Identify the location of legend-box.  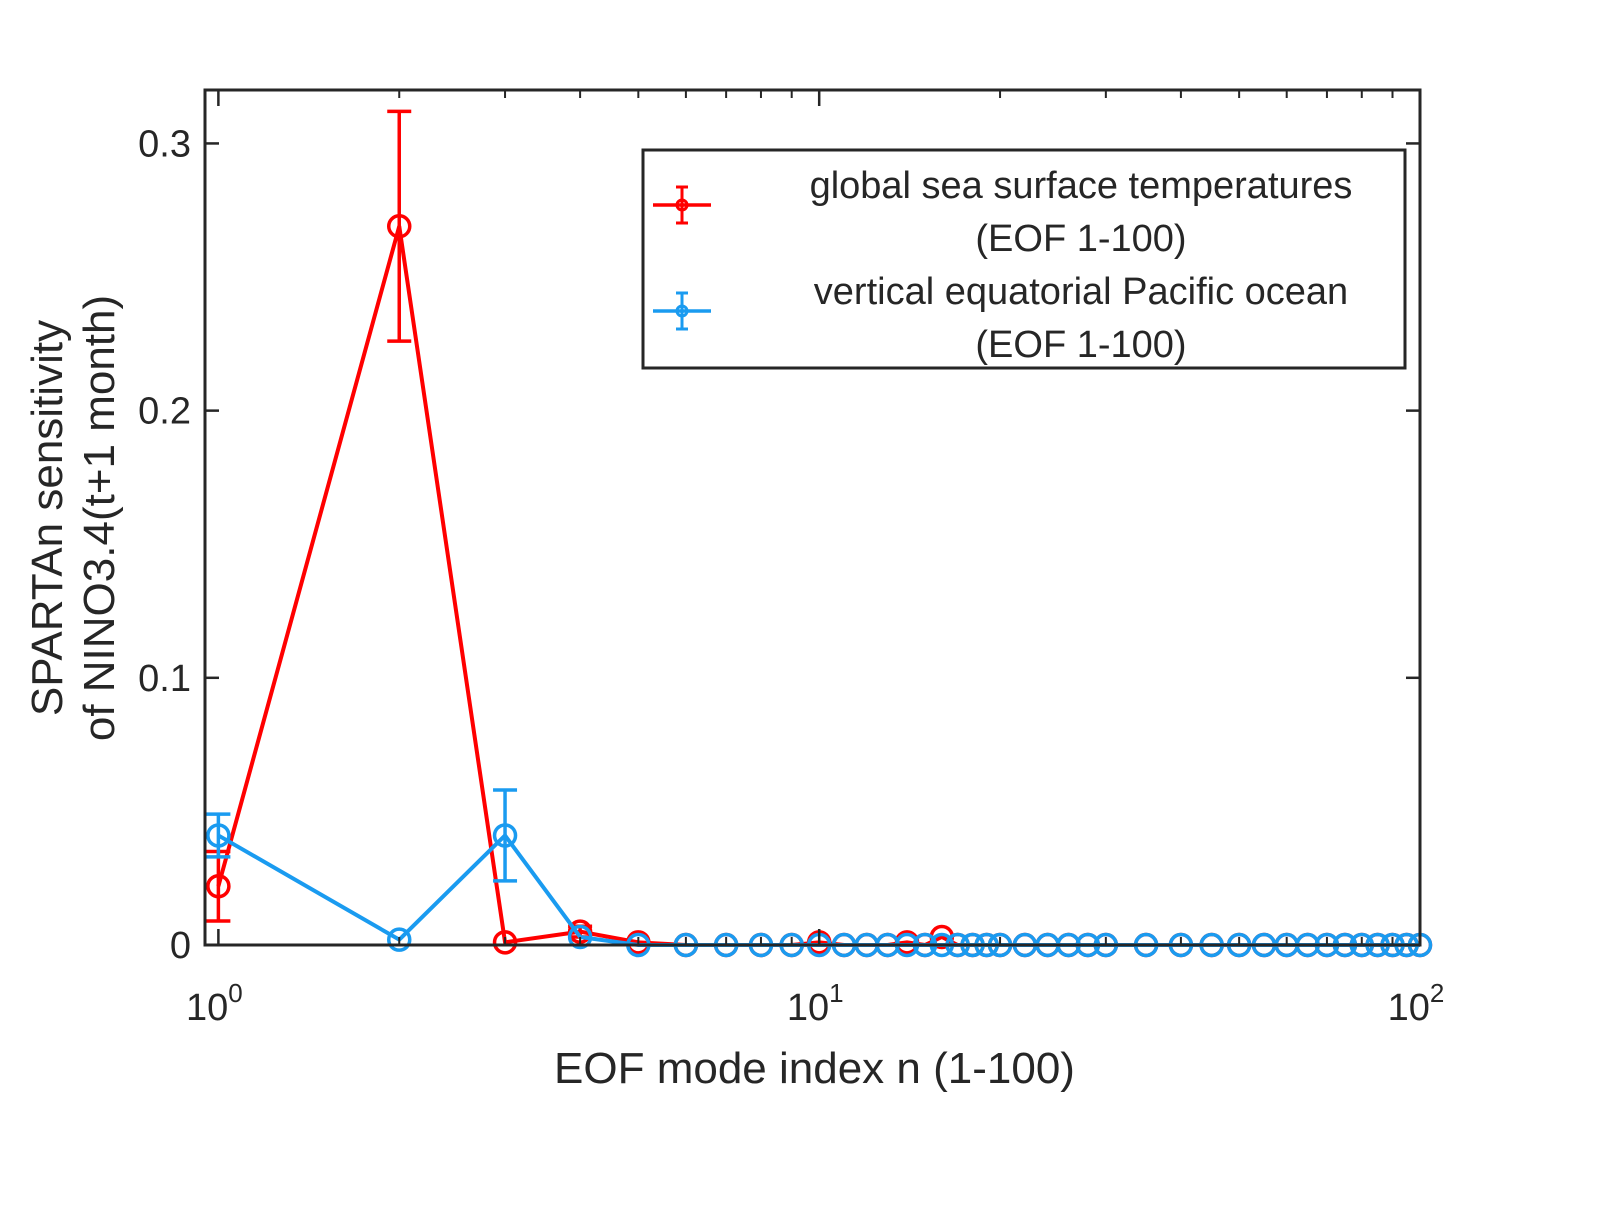
(1024, 259).